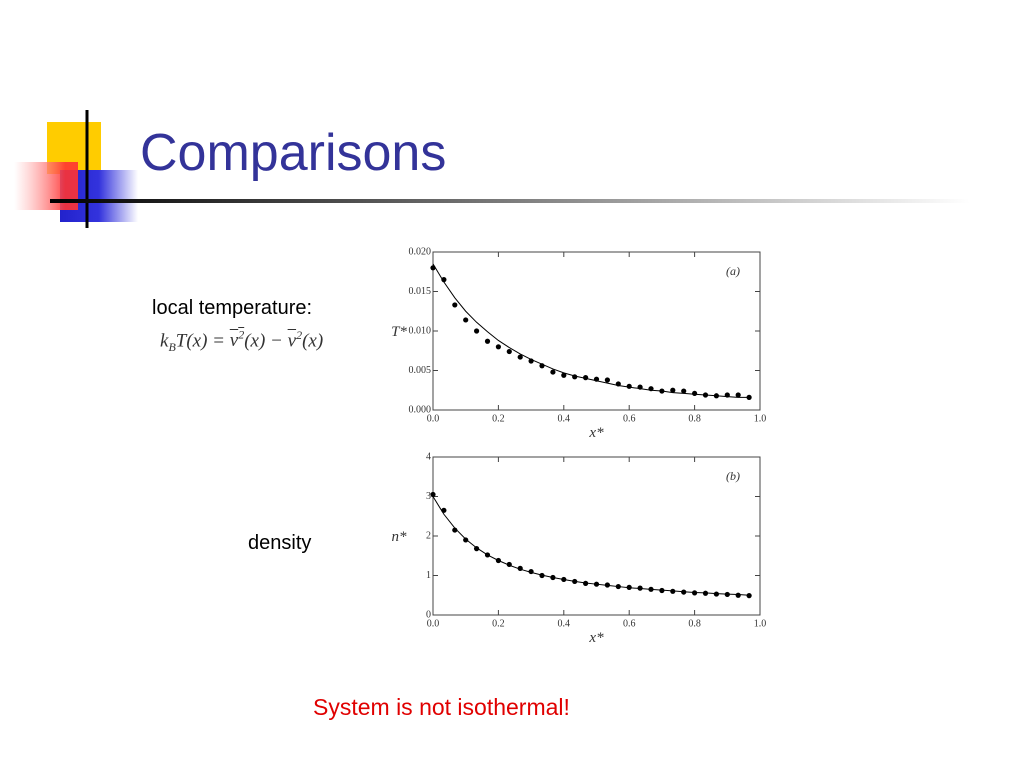 The width and height of the screenshot is (1024, 768). What do you see at coordinates (276, 341) in the screenshot?
I see `formula-part: −` at bounding box center [276, 341].